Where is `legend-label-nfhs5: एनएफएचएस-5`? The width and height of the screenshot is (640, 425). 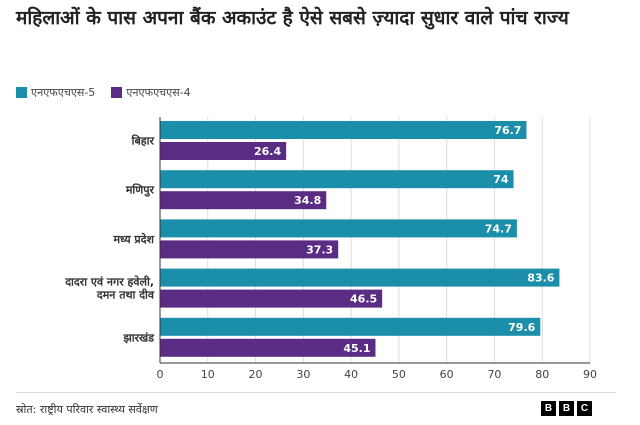 legend-label-nfhs5: एनएफएचएस-5 is located at coordinates (63, 92).